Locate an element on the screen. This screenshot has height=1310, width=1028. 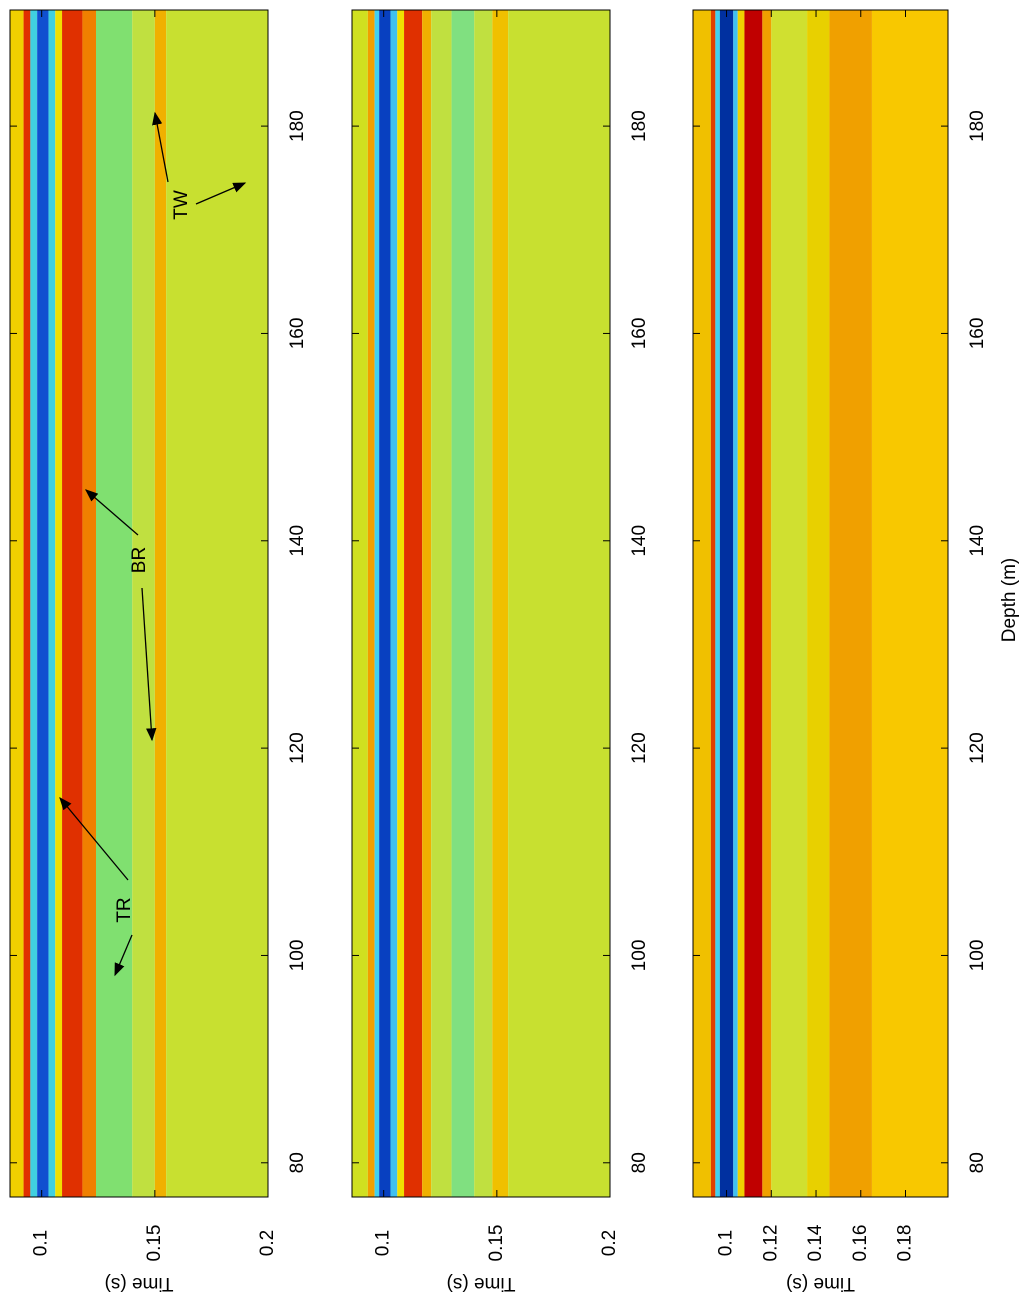
y-tick-label: 0.16 is located at coordinates (860, 1243).